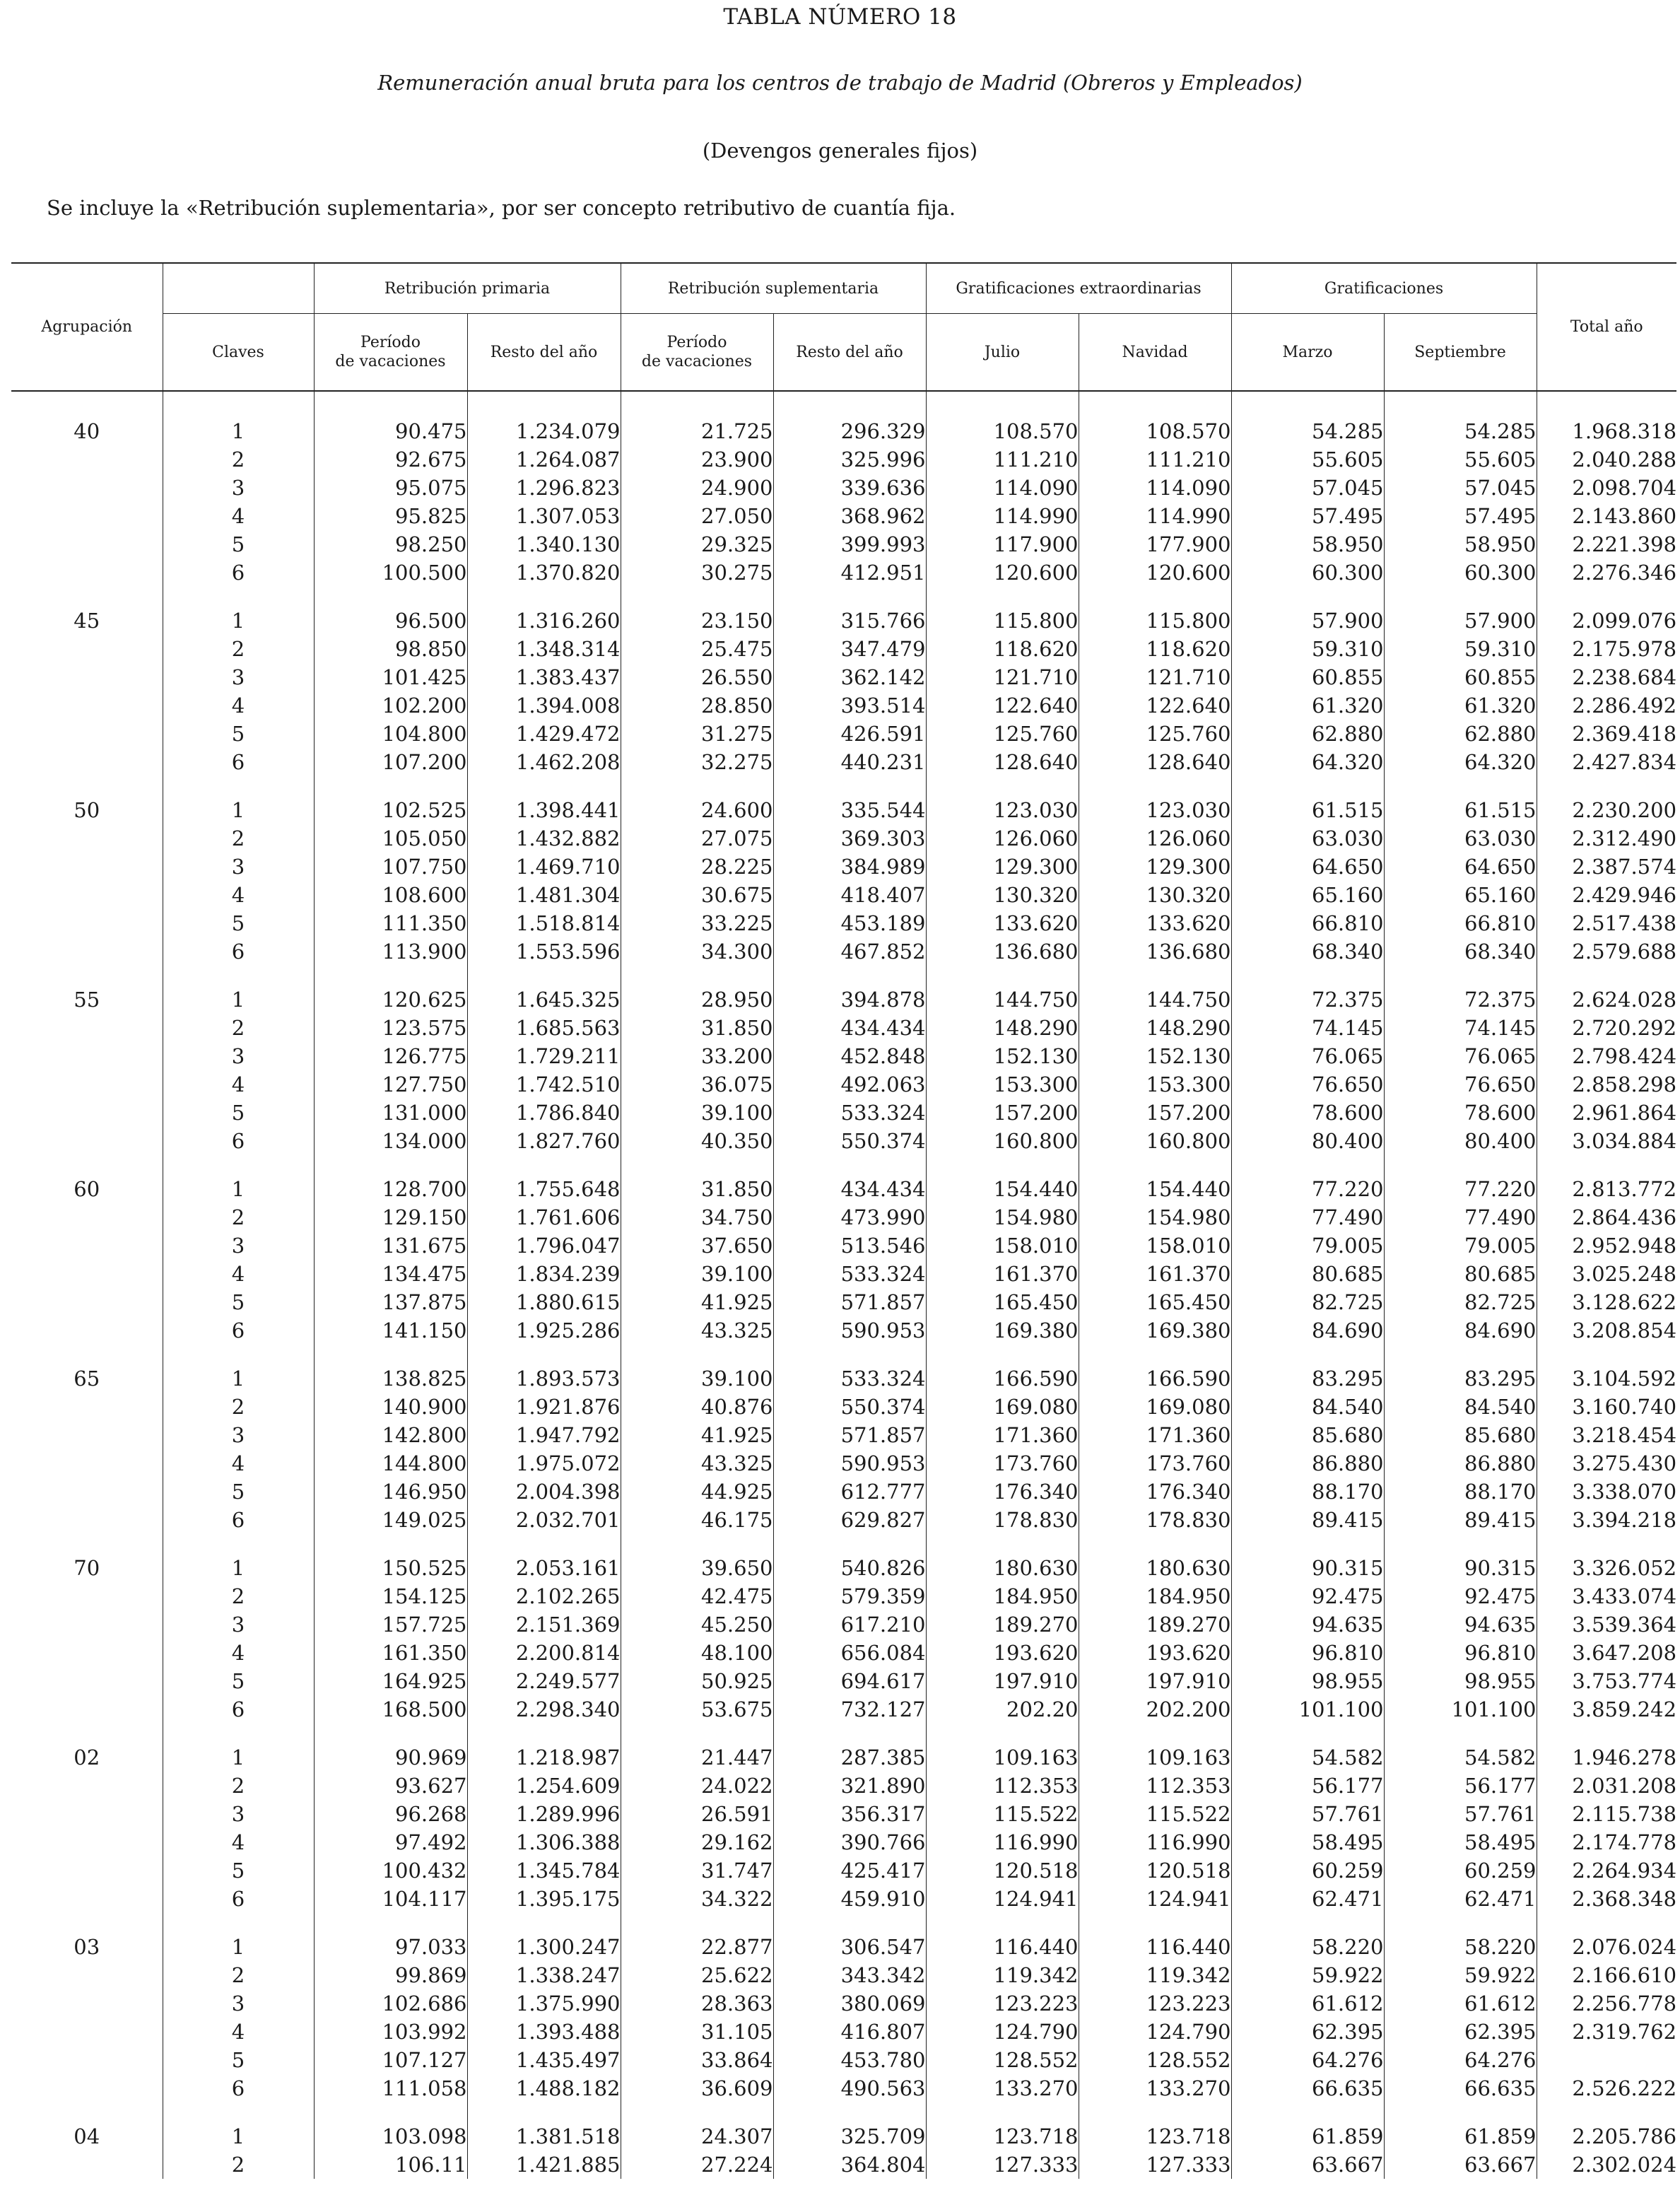 This screenshot has height=2188, width=1680. Describe the element at coordinates (1155, 1814) in the screenshot. I see `navidad-cell: 115.522` at that location.